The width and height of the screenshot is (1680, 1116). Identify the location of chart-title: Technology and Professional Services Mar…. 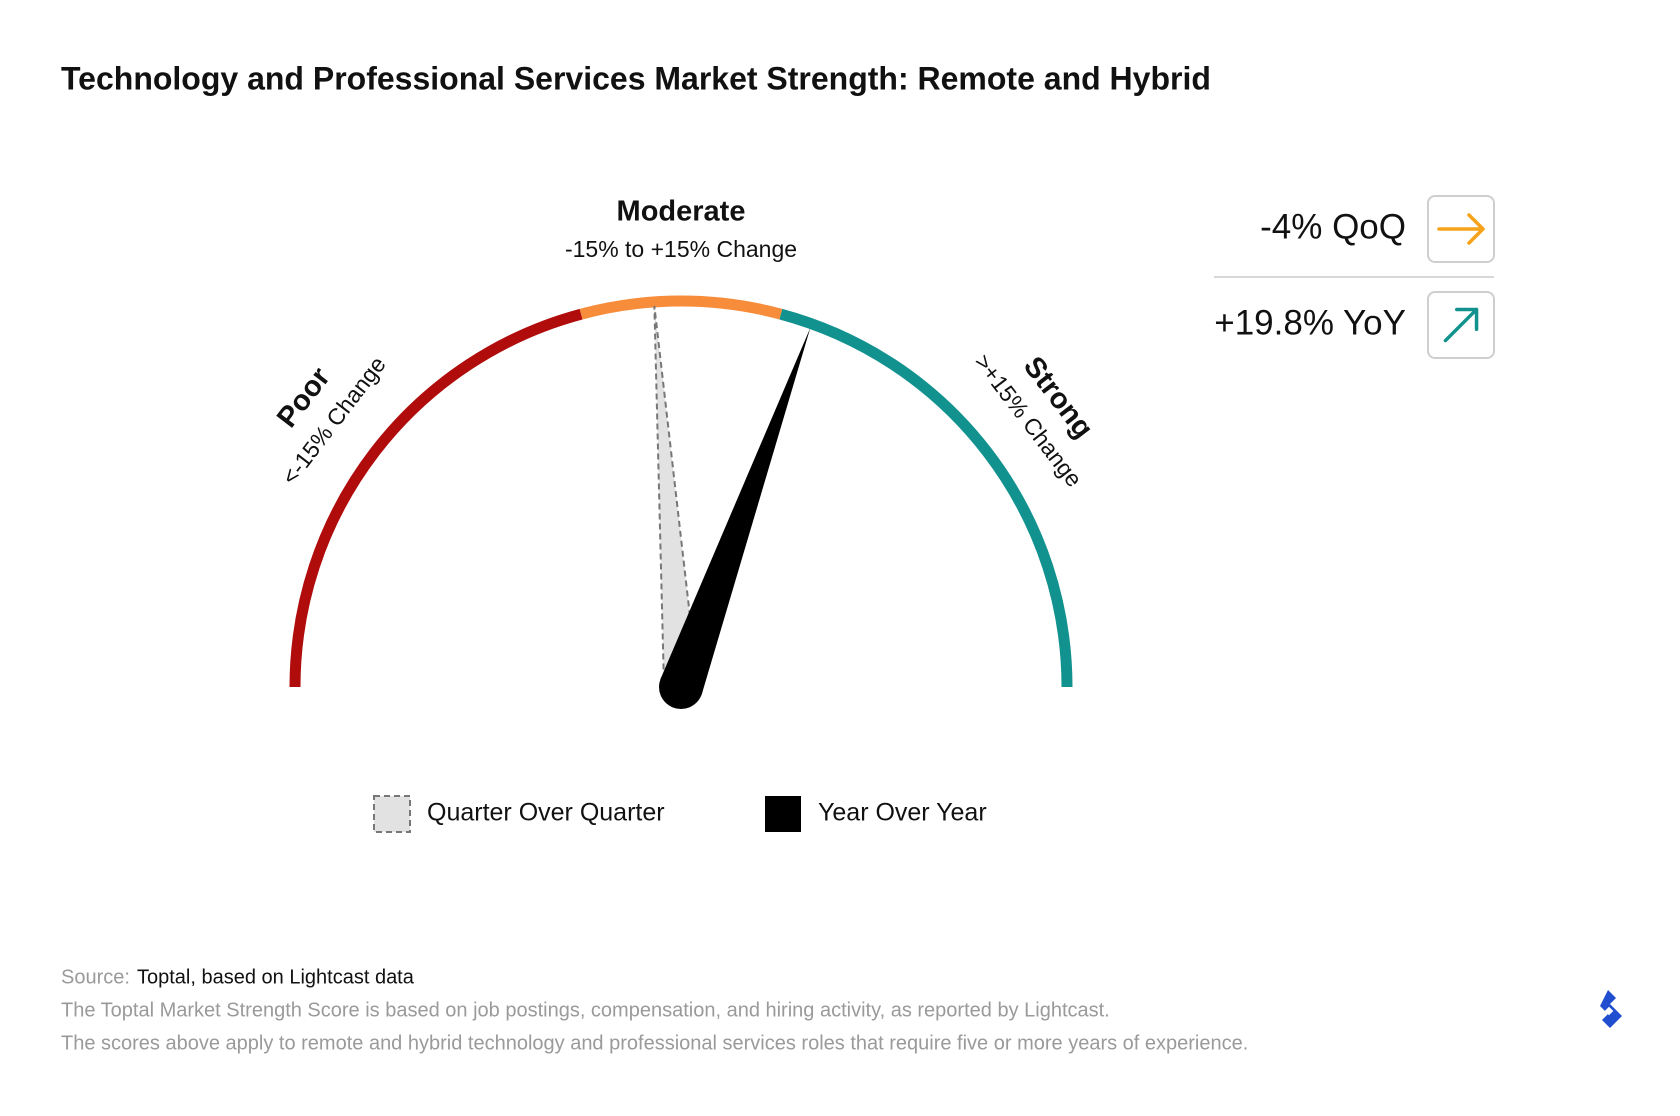
(636, 78).